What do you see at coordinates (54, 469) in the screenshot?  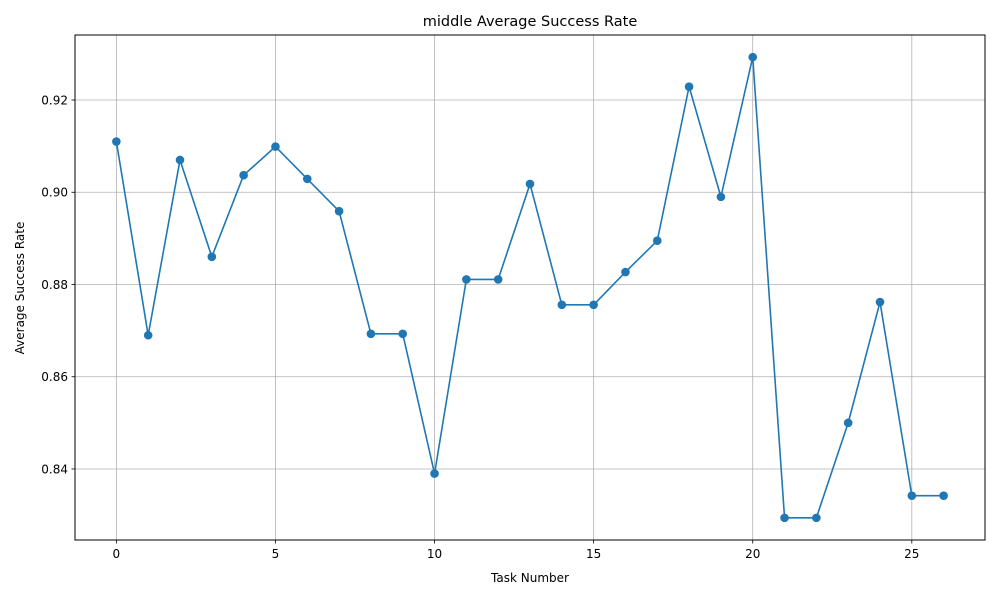 I see `y-tick-label: 0.84` at bounding box center [54, 469].